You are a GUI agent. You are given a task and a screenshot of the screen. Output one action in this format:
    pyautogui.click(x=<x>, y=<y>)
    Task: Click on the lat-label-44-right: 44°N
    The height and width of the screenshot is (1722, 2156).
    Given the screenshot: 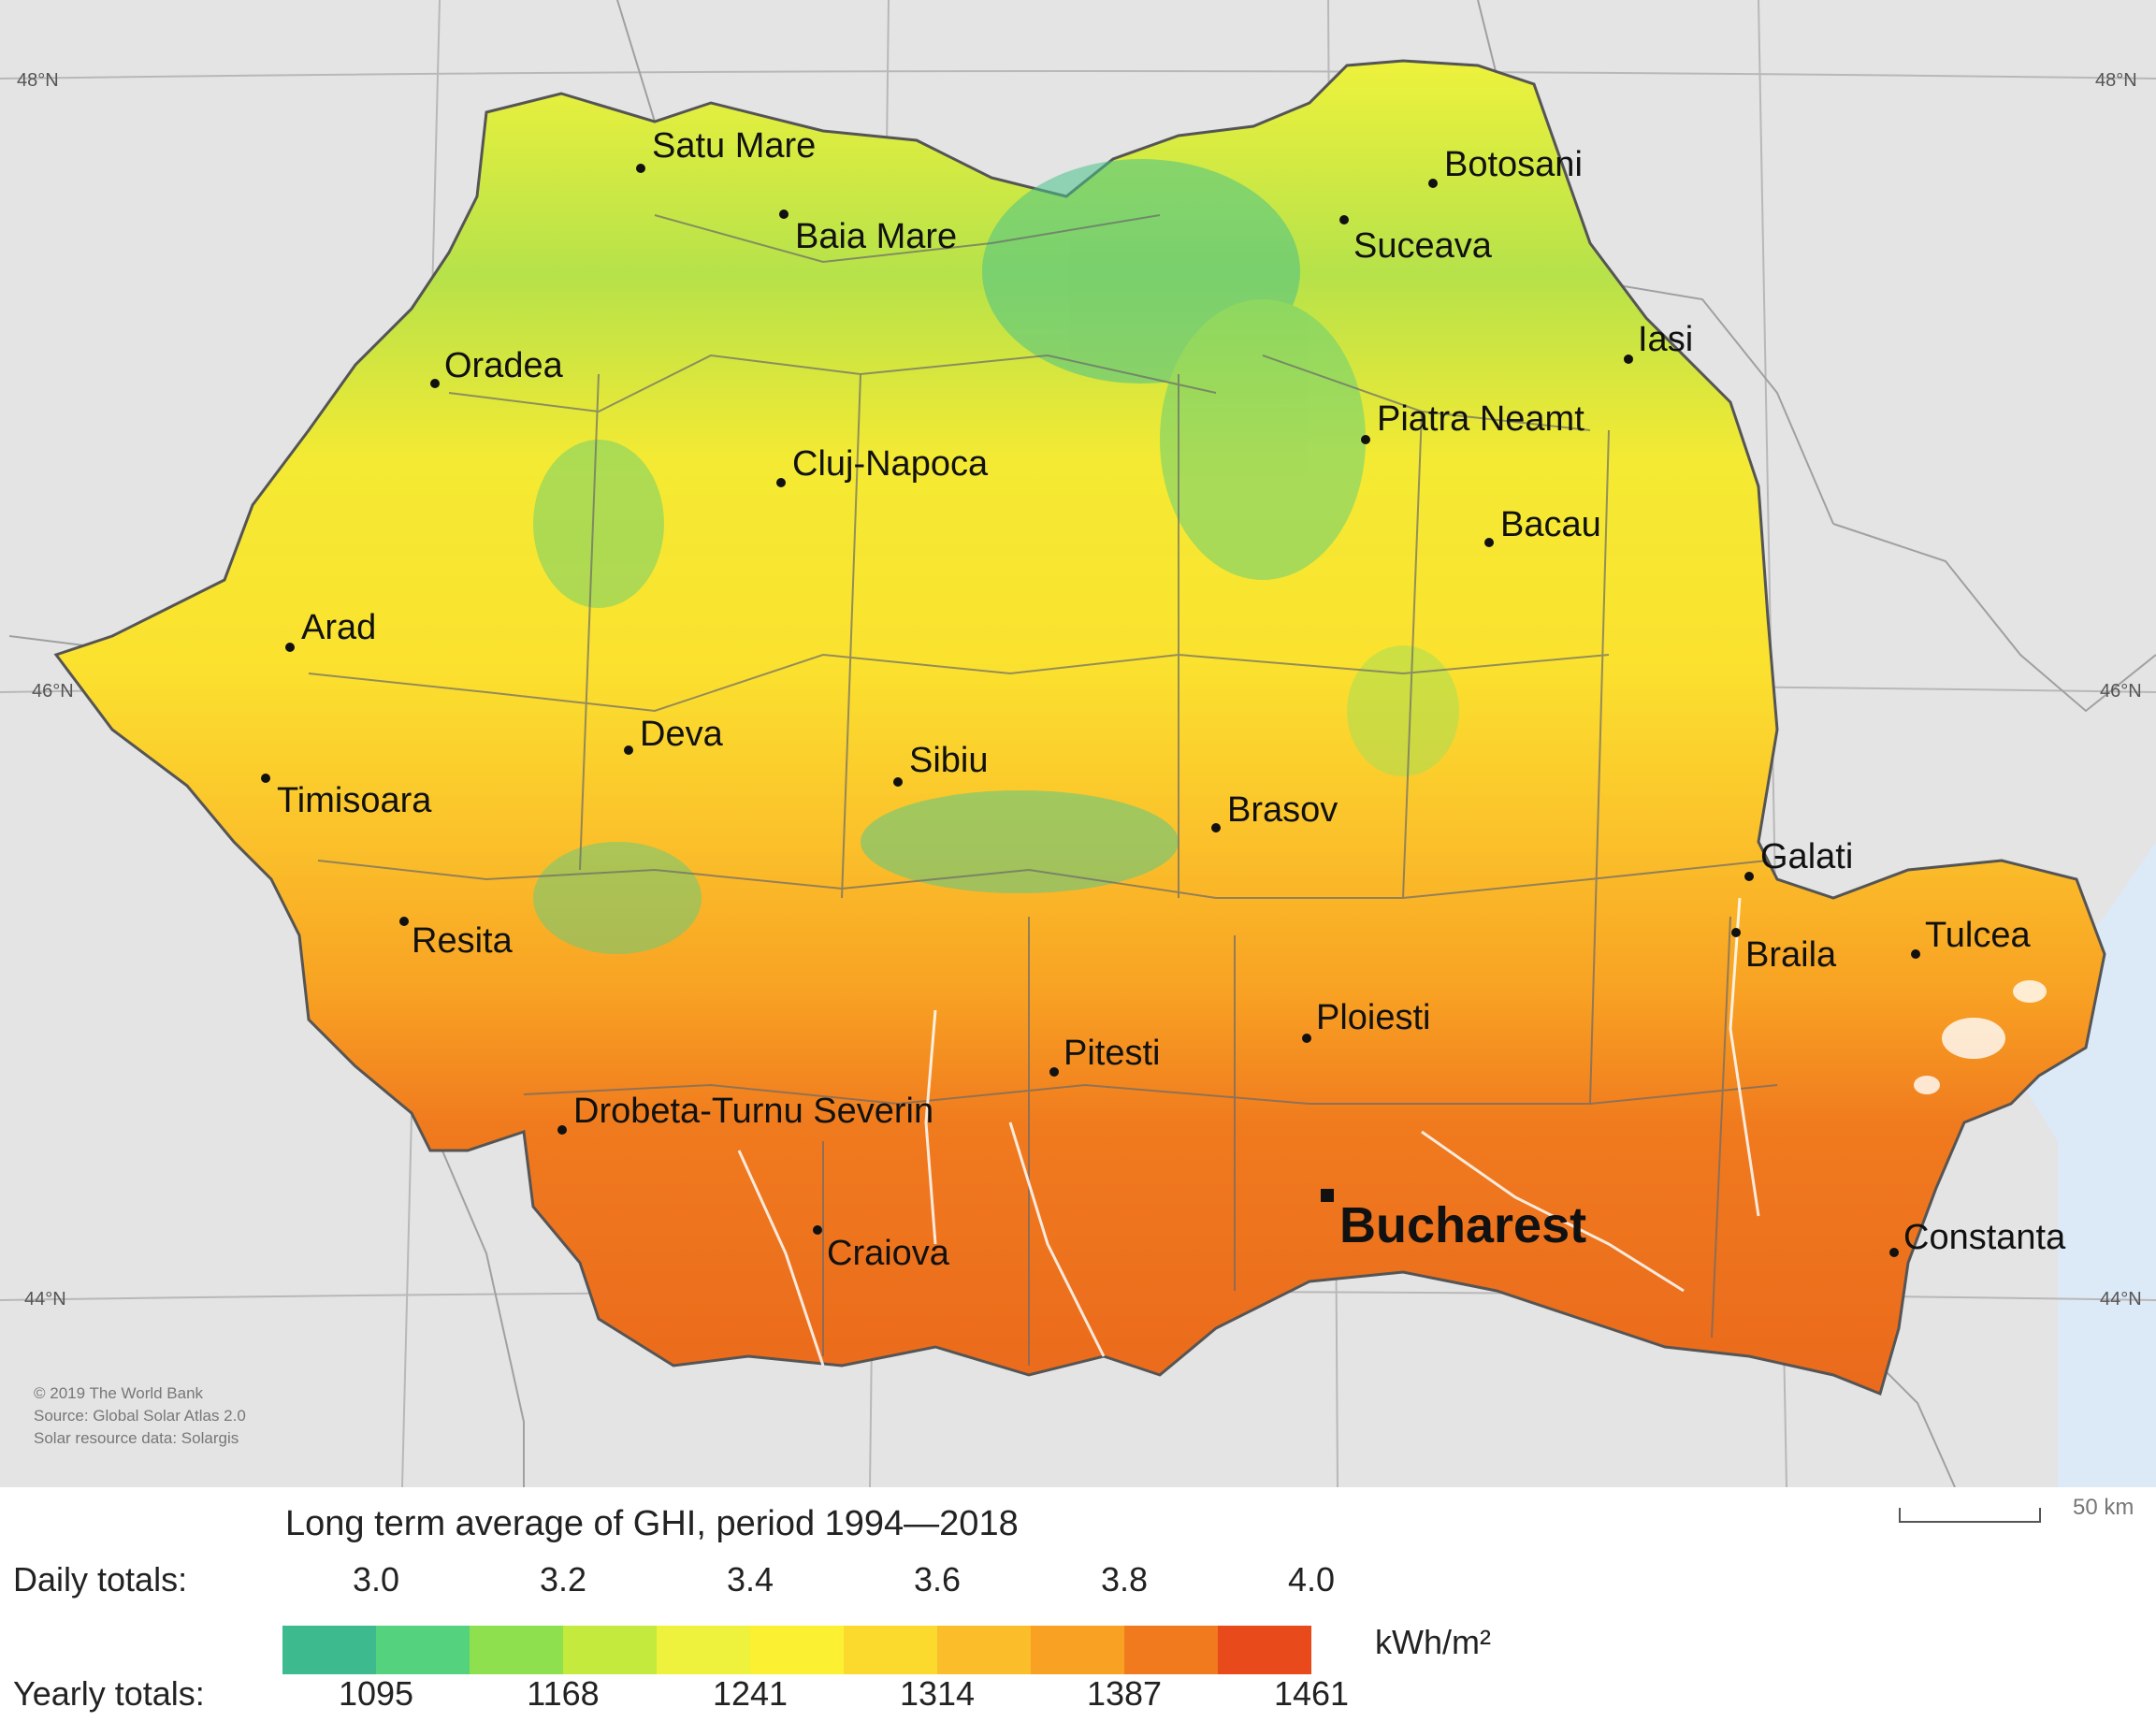 What is the action you would take?
    pyautogui.click(x=2121, y=1299)
    